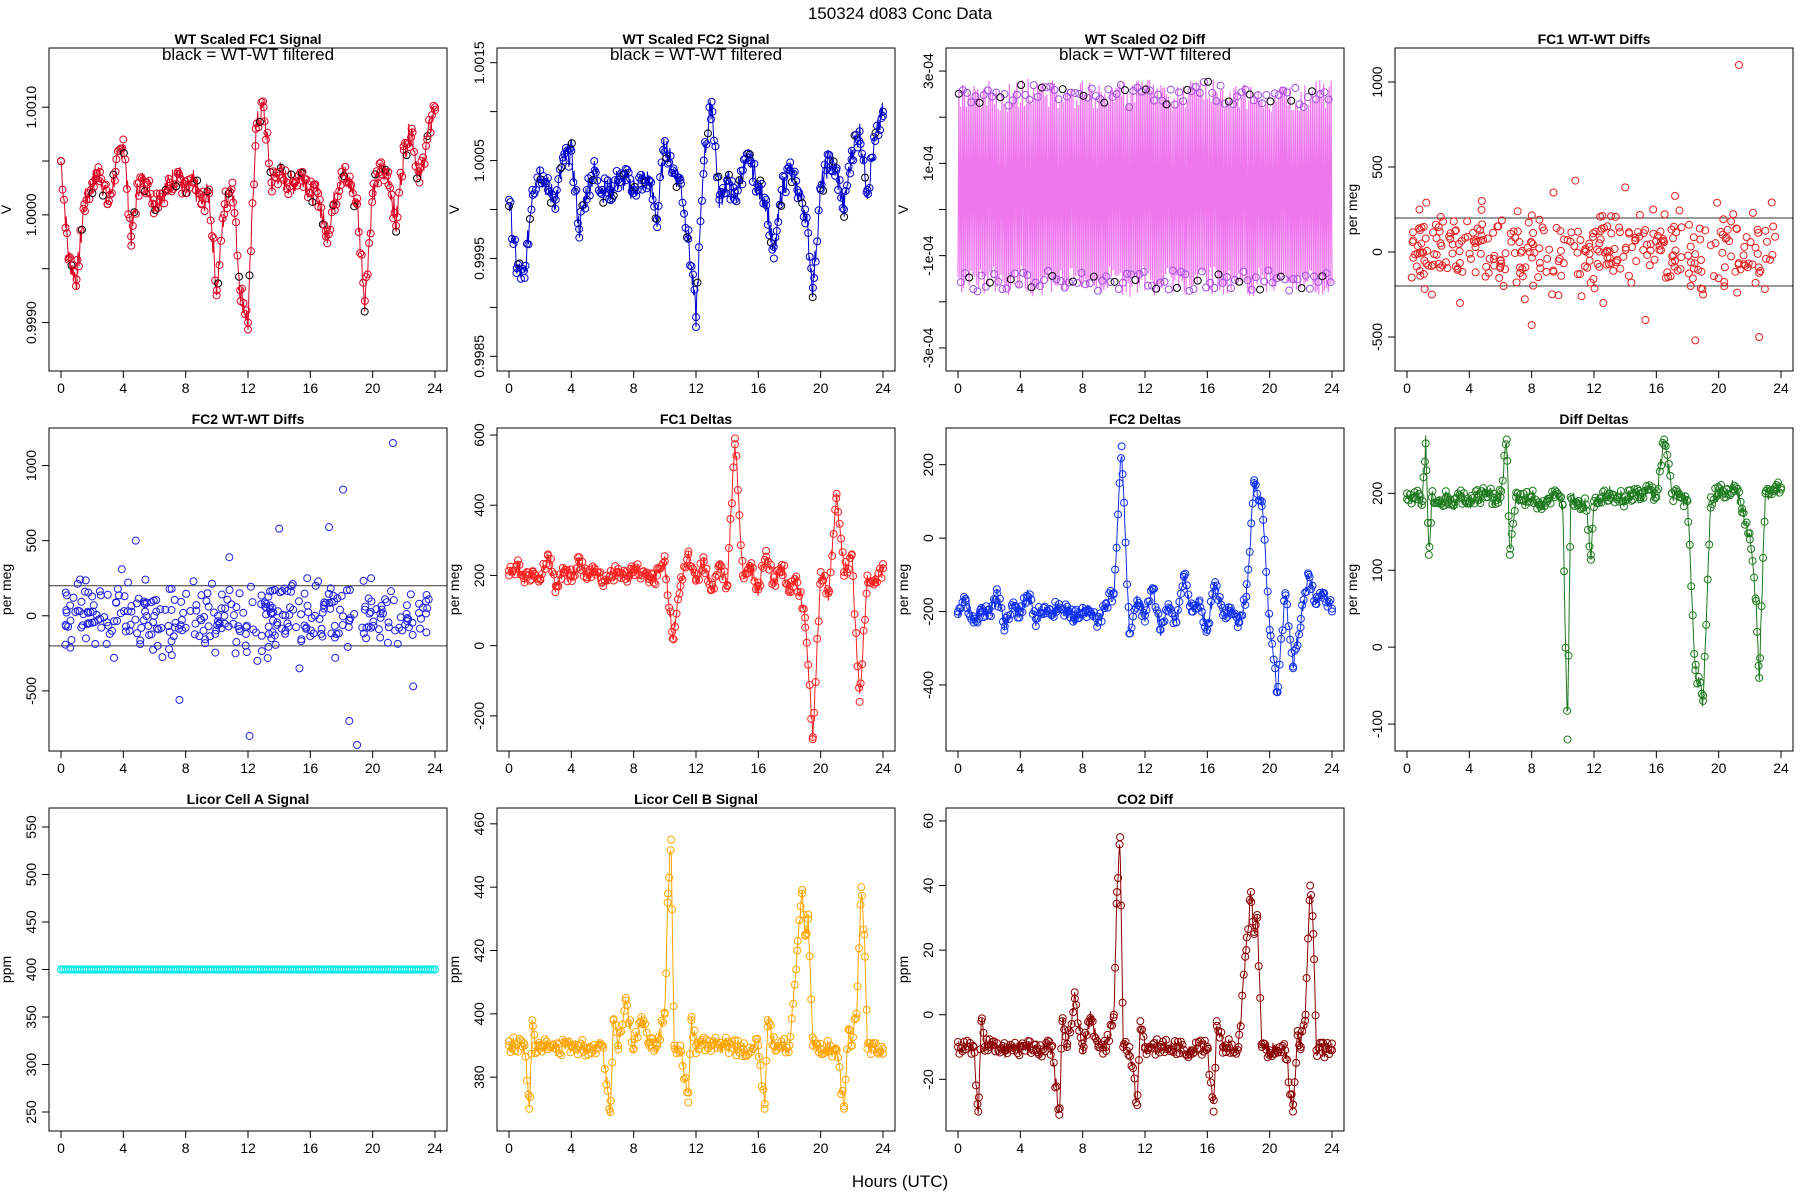 The width and height of the screenshot is (1800, 1200). Describe the element at coordinates (1594, 39) in the screenshot. I see `plot-title: FC1 WT-WT Diffs` at that location.